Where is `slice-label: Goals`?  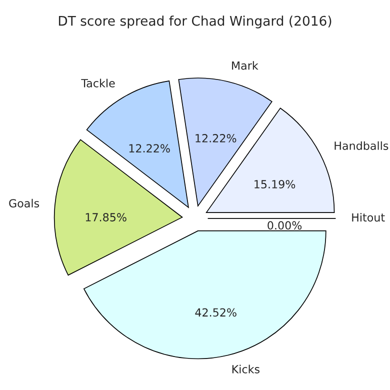 slice-label: Goals is located at coordinates (24, 203).